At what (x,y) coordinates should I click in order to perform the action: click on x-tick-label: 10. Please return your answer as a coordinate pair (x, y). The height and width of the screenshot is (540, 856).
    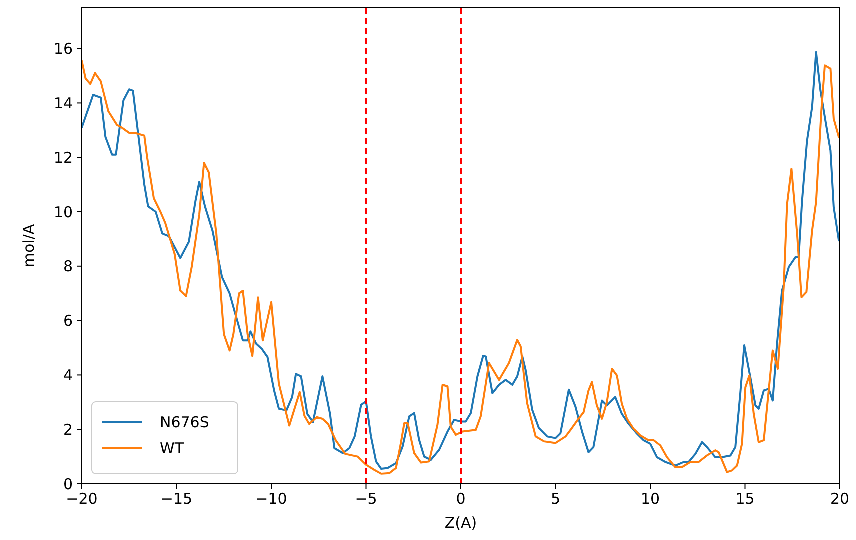
    Looking at the image, I should click on (650, 499).